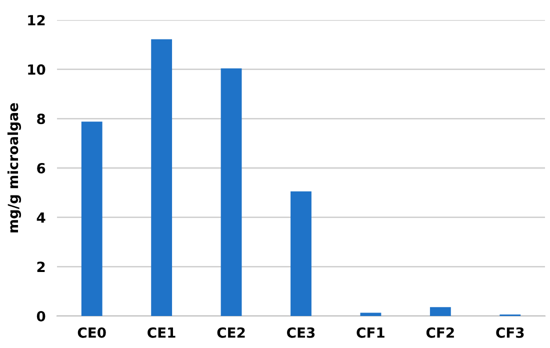  Describe the element at coordinates (41, 119) in the screenshot. I see `y-tick-label: 8` at that location.